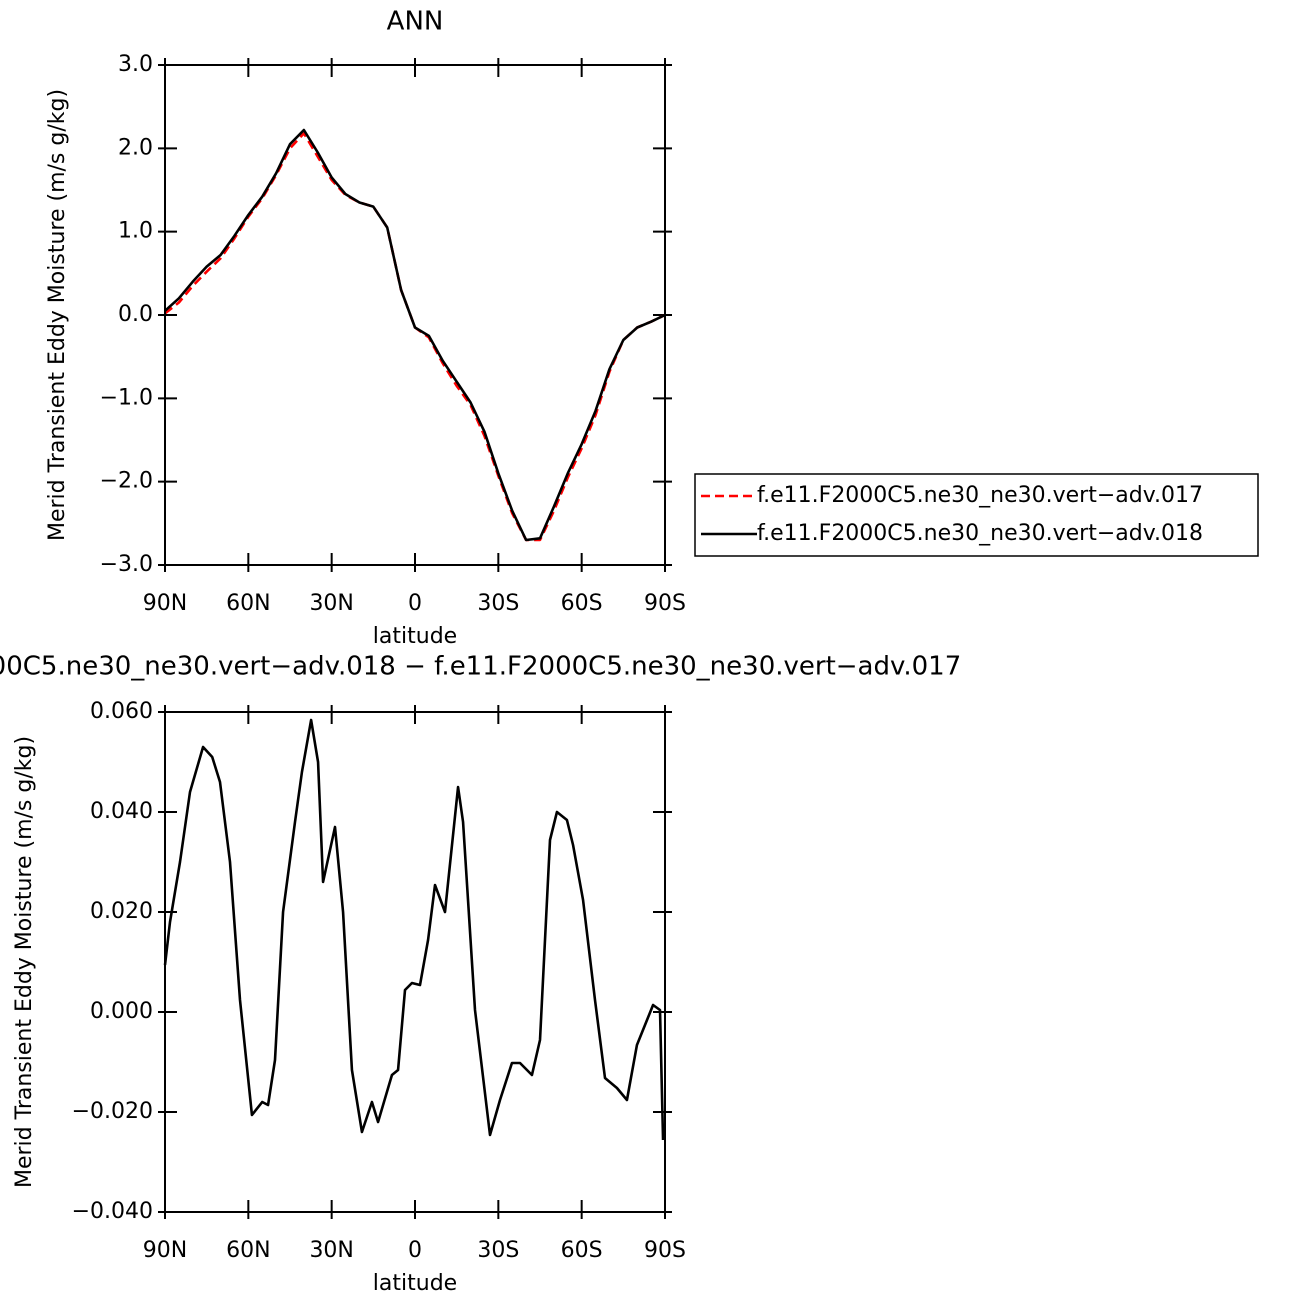  I want to click on y-tick-label: −2.0, so click(126, 481).